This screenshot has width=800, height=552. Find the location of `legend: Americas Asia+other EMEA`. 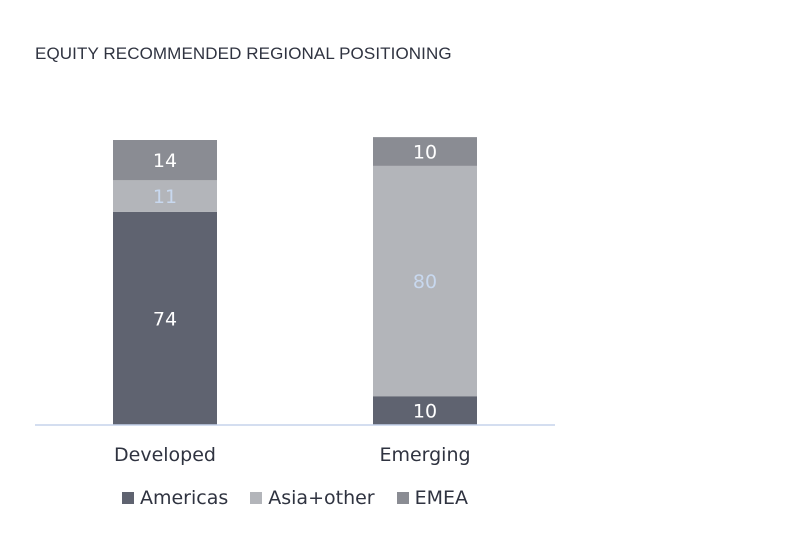

legend: Americas Asia+other EMEA is located at coordinates (295, 498).